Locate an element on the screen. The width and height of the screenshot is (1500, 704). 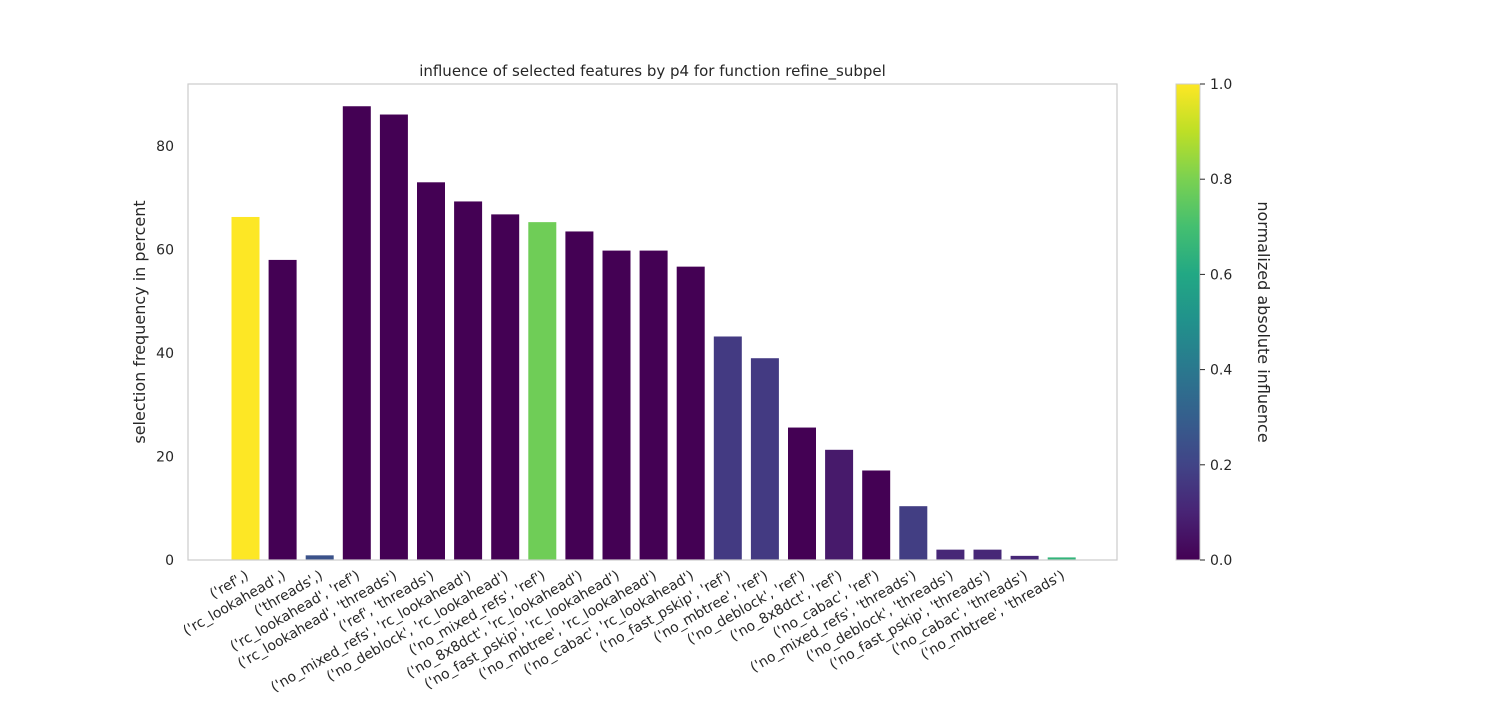
colorbar-tick-label: 0.8 is located at coordinates (1221, 180).